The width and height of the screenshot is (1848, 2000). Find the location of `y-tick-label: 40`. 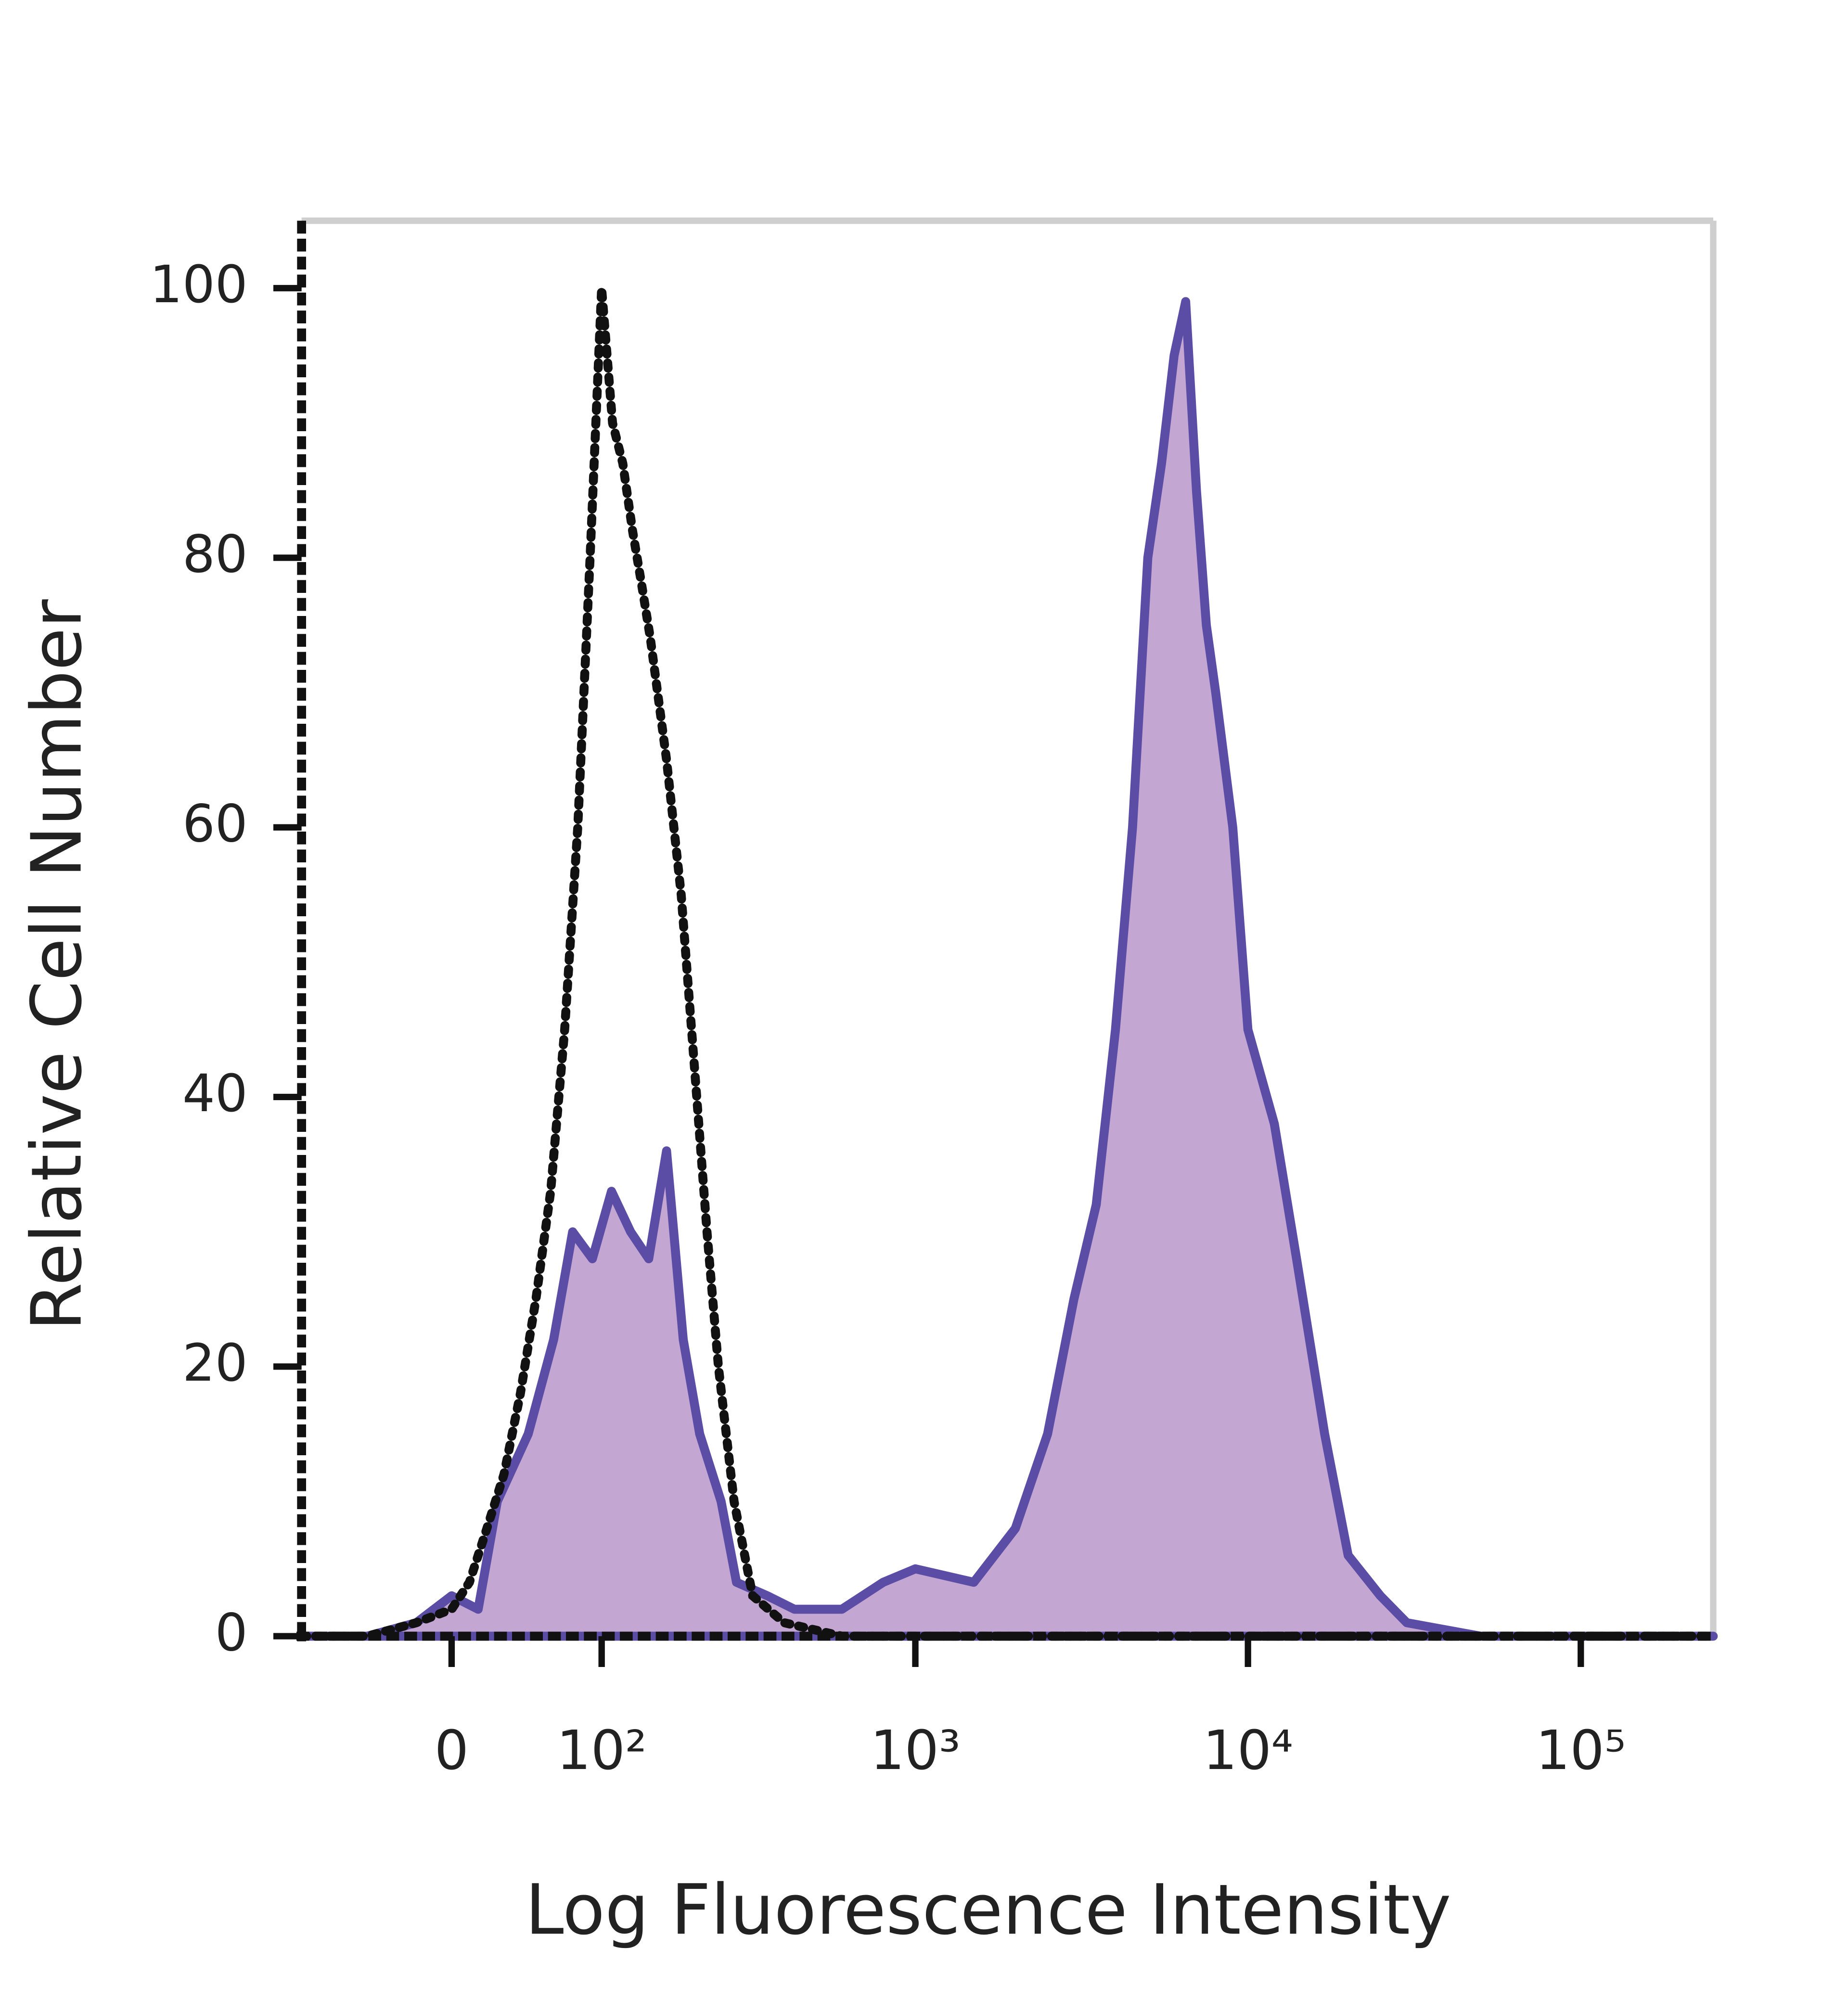

y-tick-label: 40 is located at coordinates (215, 1094).